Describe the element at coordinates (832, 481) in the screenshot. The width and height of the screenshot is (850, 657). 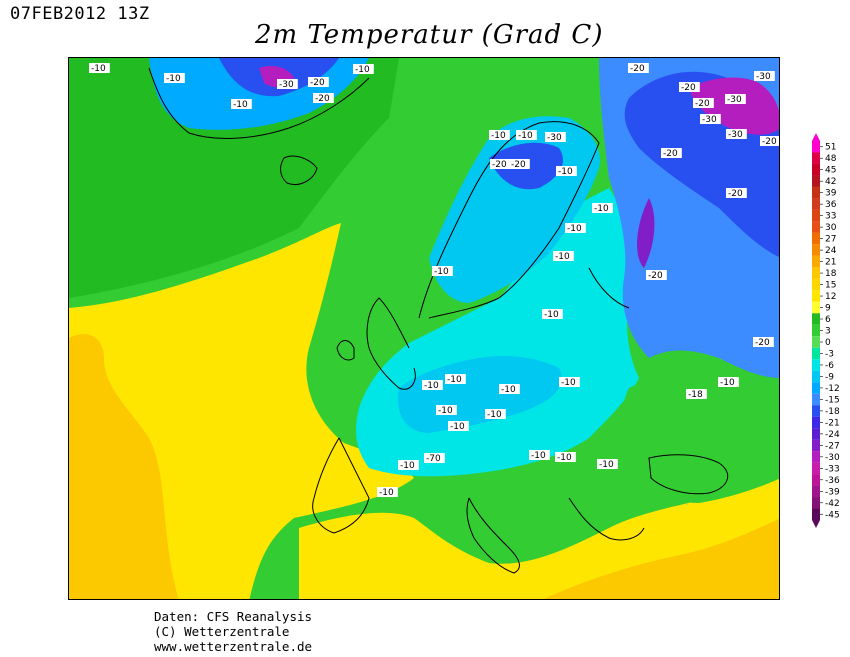
I see `legend-label: -36` at that location.